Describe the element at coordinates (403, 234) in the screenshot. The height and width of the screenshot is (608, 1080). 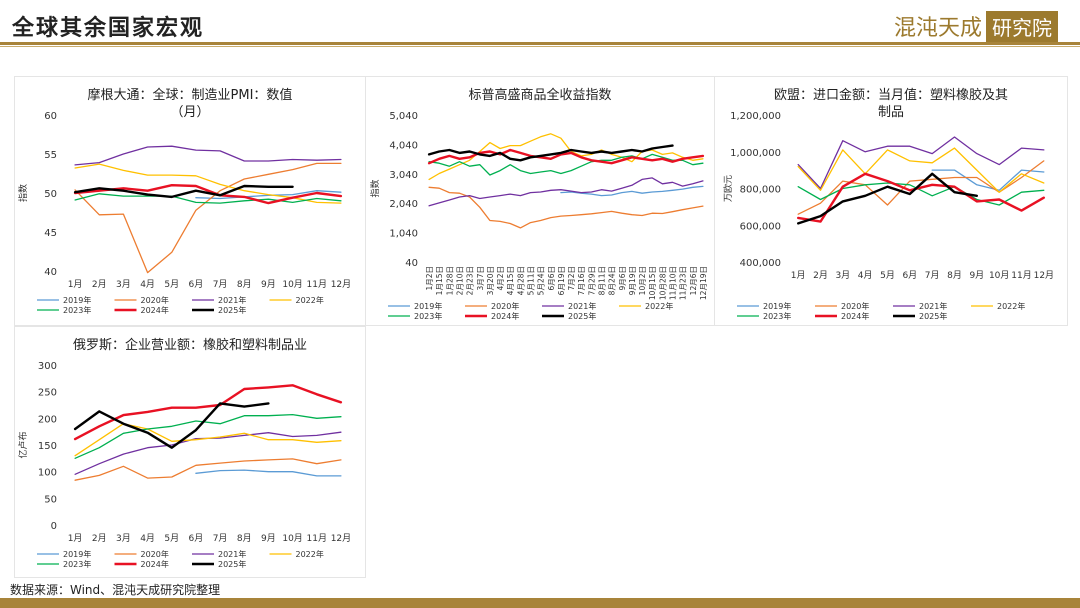
I see `y-tick-label: 1,040` at that location.